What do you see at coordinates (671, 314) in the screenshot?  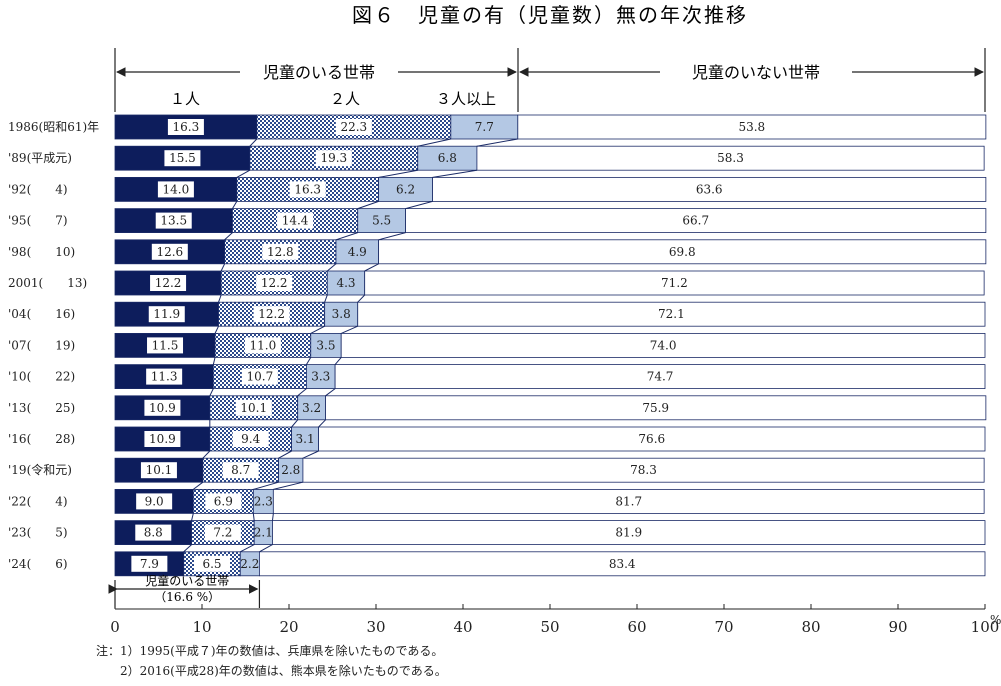 I see `value-label: 72.1` at bounding box center [671, 314].